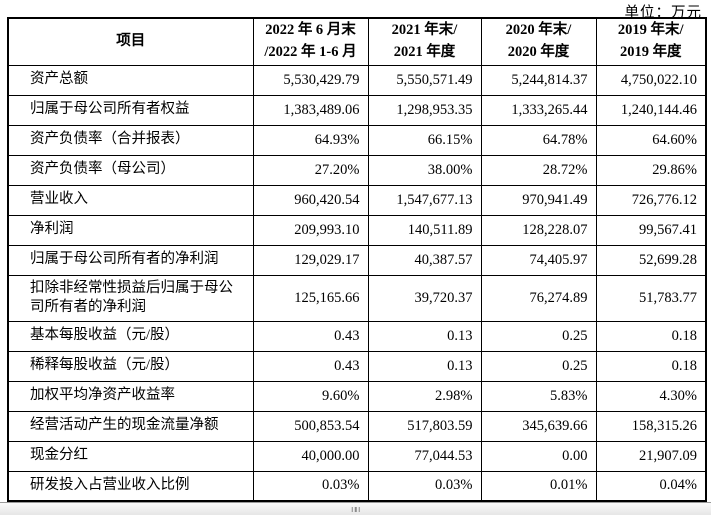 The height and width of the screenshot is (515, 711). Describe the element at coordinates (651, 140) in the screenshot. I see `value-cell: 64.60%` at that location.